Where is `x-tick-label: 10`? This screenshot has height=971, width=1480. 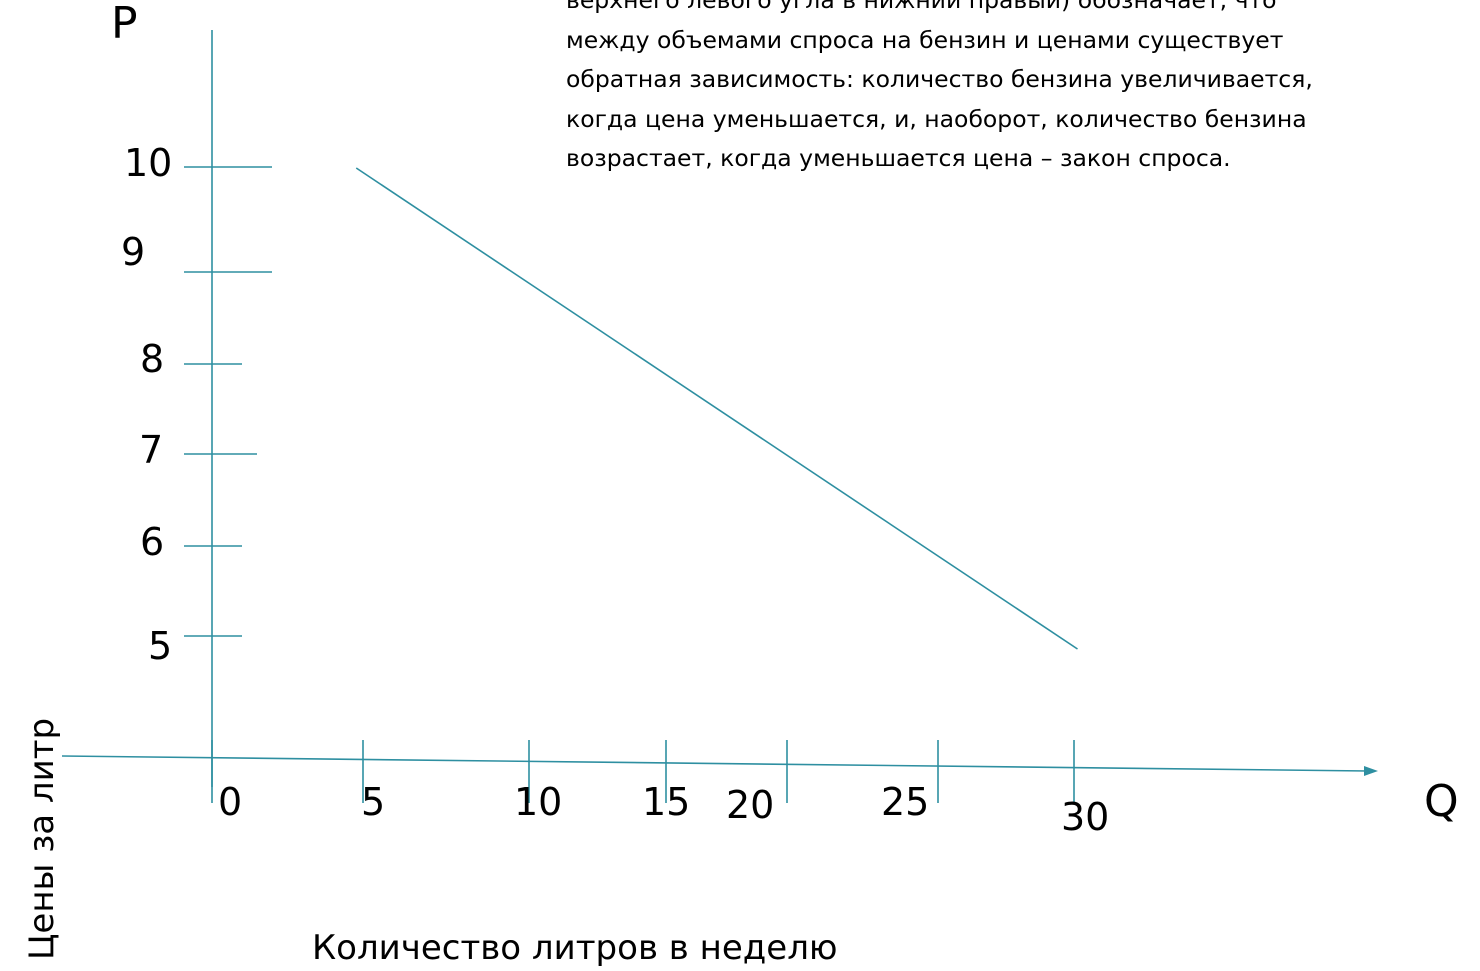
x-tick-label: 10 is located at coordinates (538, 802).